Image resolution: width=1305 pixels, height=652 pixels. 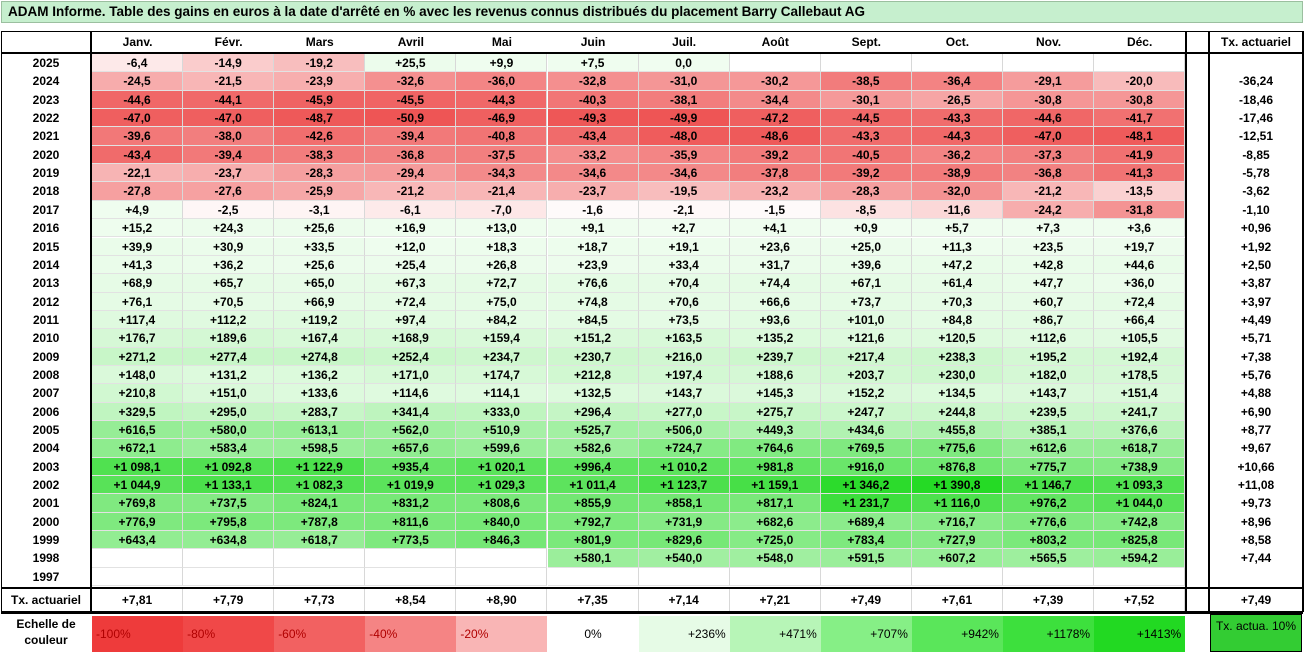 I want to click on gain-cell: +643,4, so click(x=138, y=540).